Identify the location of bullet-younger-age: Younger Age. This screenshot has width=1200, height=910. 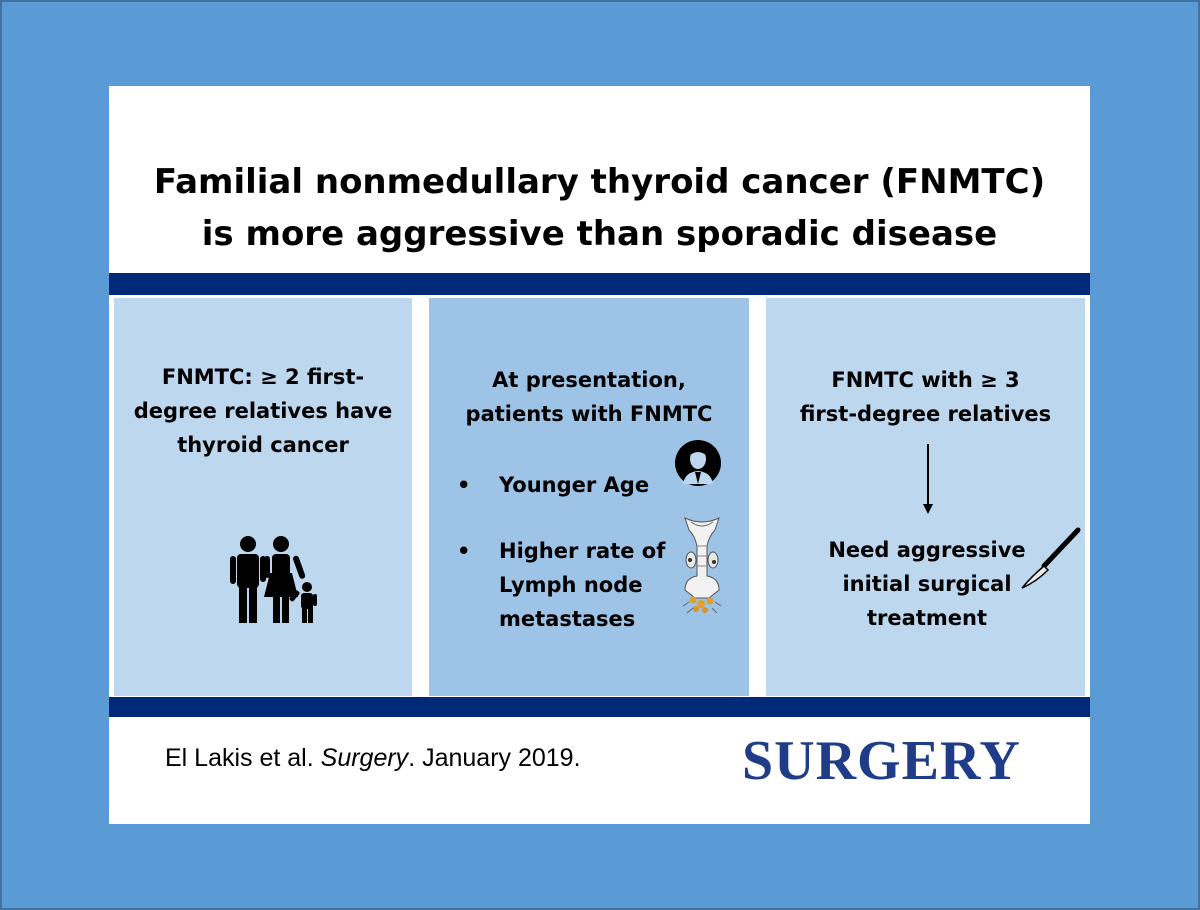
(574, 485).